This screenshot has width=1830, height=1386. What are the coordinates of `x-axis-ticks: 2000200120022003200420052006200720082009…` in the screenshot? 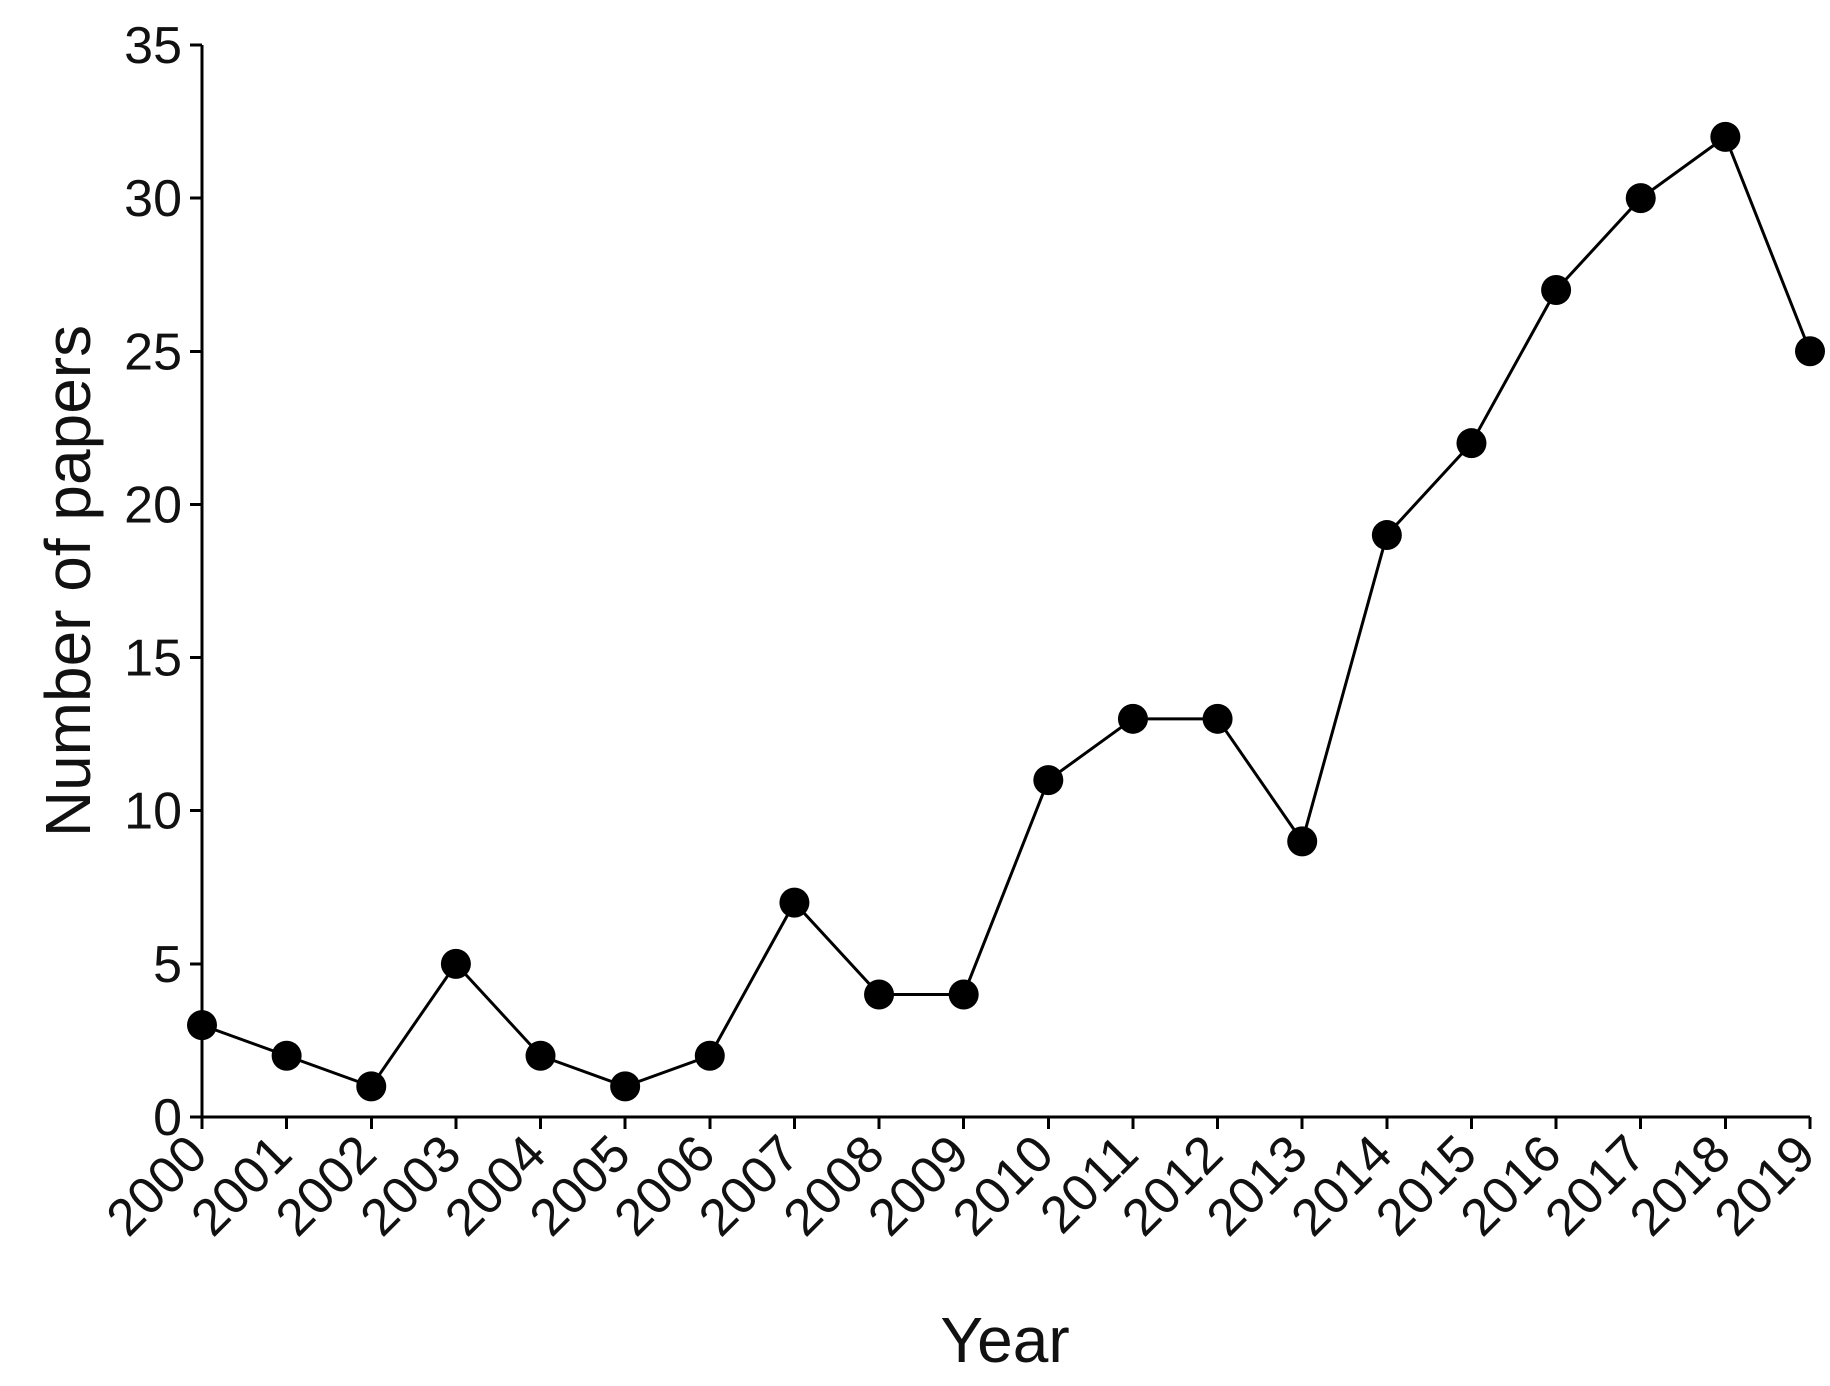 It's located at (961, 1182).